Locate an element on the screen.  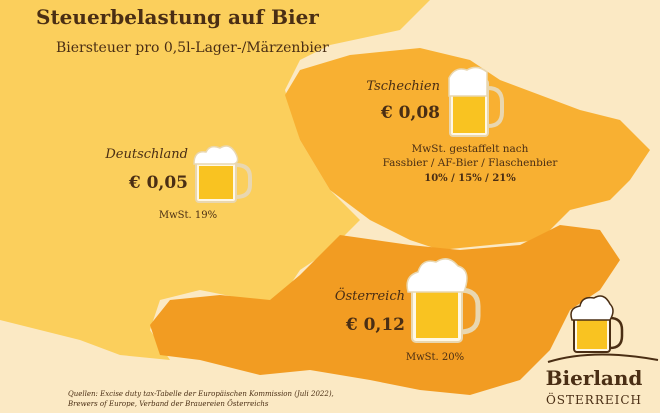
vat-note: 10% / 15% / 21% is located at coordinates (470, 178).